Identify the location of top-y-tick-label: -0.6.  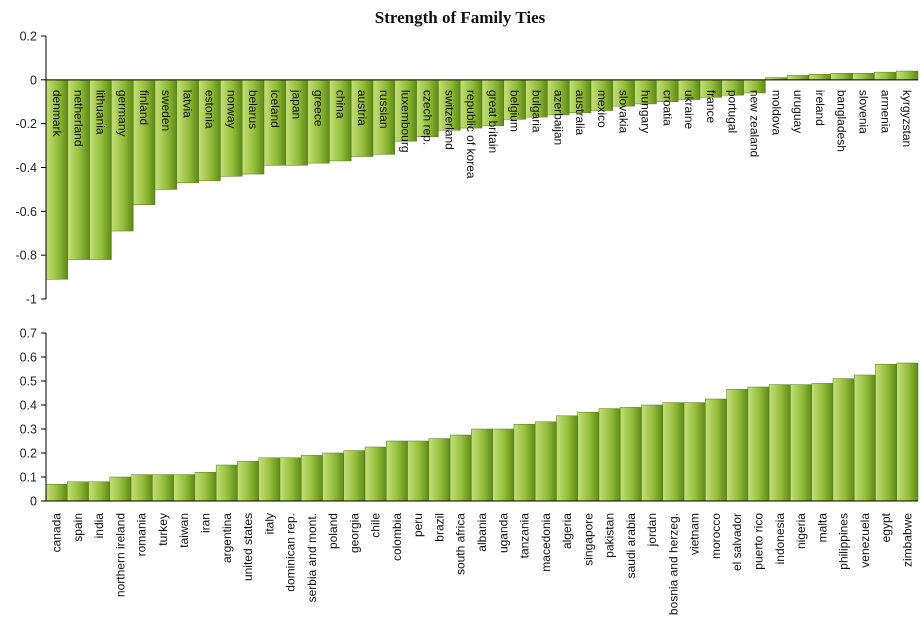
(26, 212).